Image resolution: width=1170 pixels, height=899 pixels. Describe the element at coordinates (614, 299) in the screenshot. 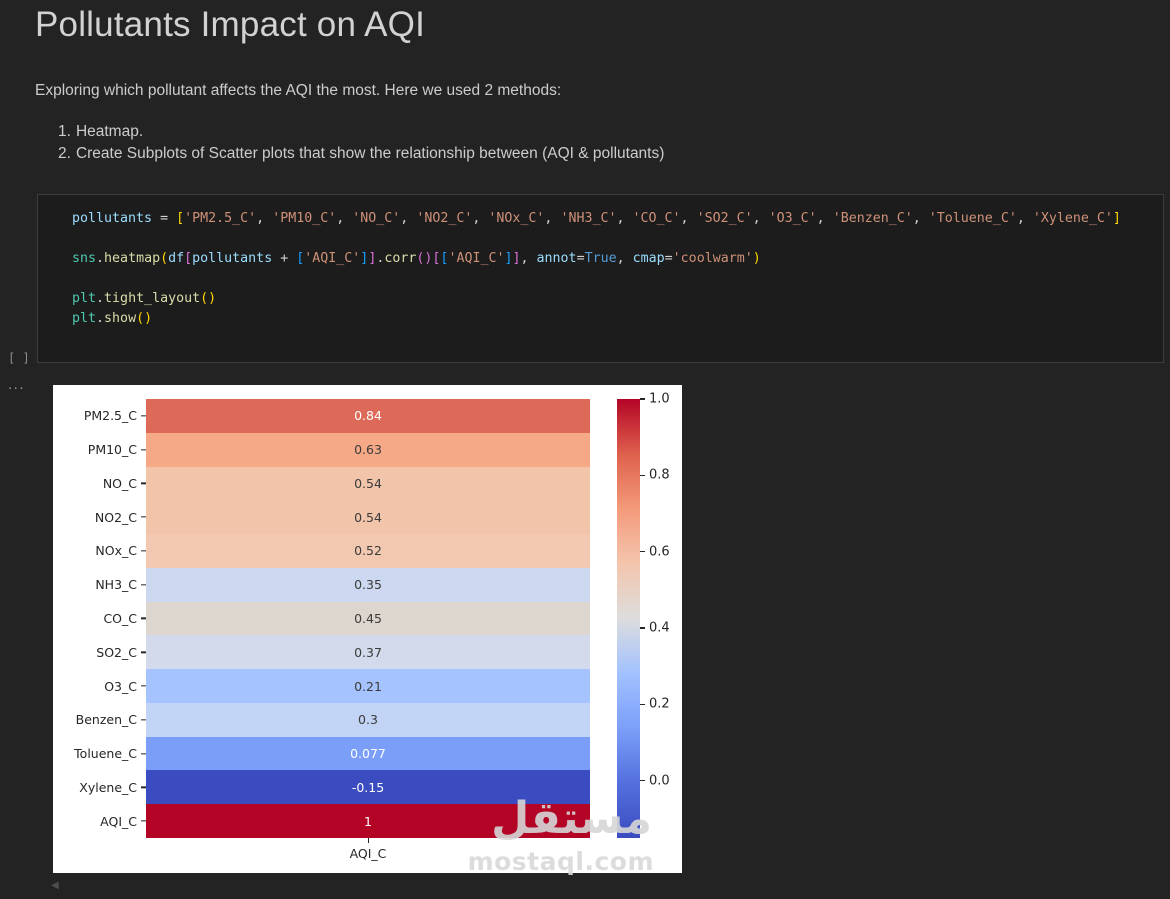

I see `code-line: plt.tight_layout()` at that location.